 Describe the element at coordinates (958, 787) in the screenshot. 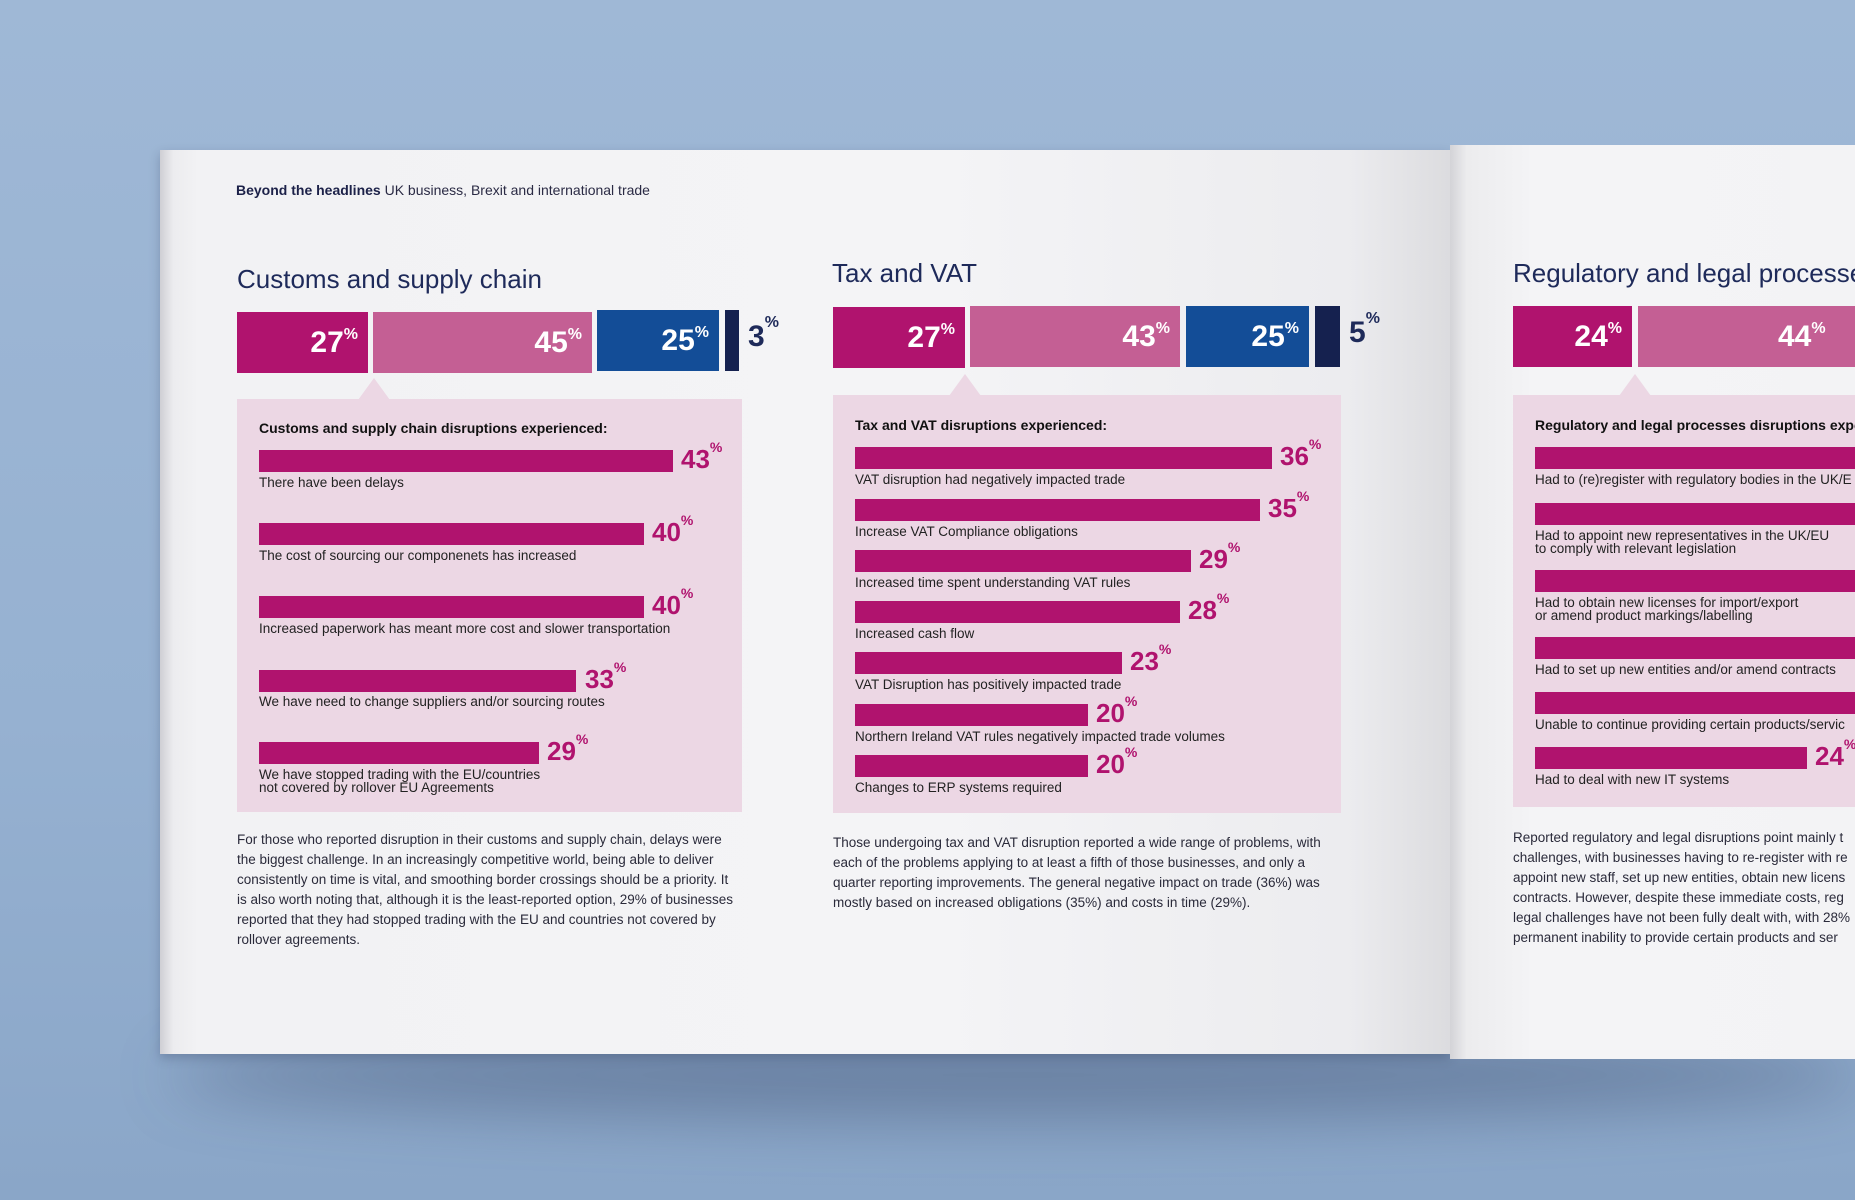

I see `bar-label: Changes to ERP systems required` at that location.